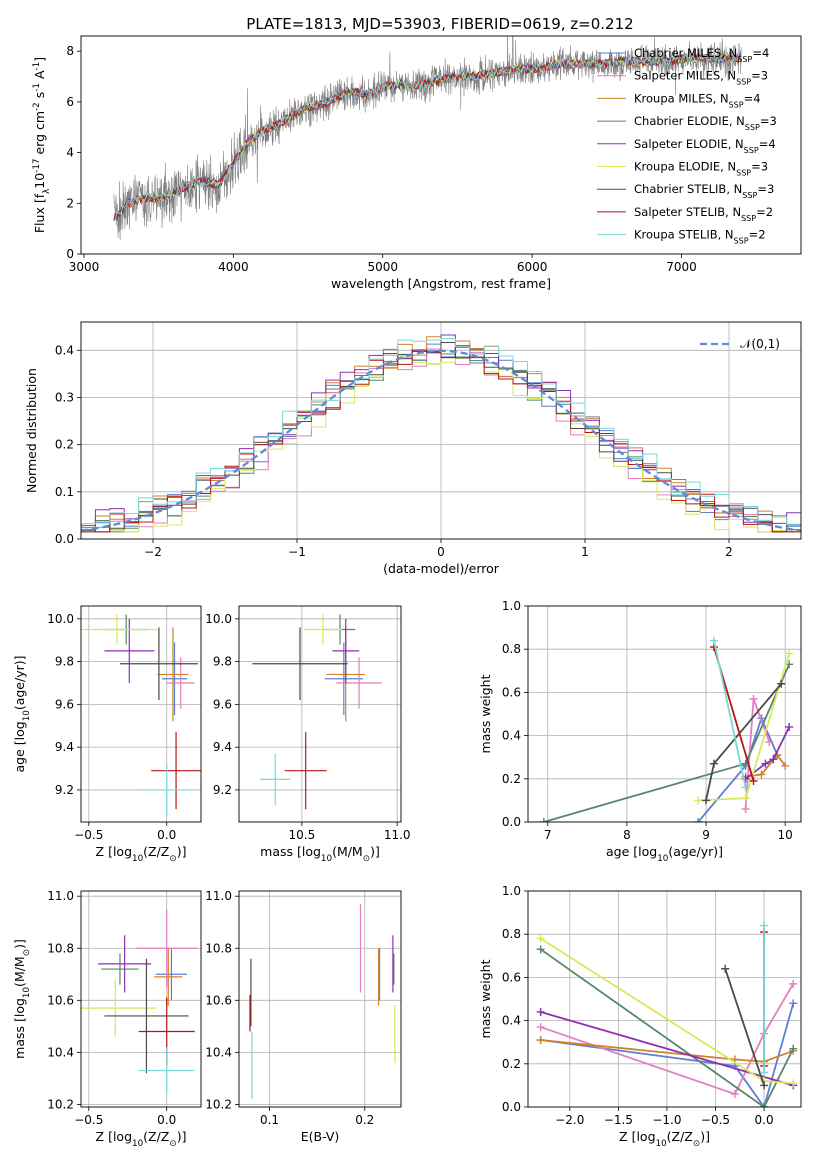 This screenshot has height=1170, width=819. Describe the element at coordinates (397, 835) in the screenshot. I see `x-tick-label: 11.0` at that location.